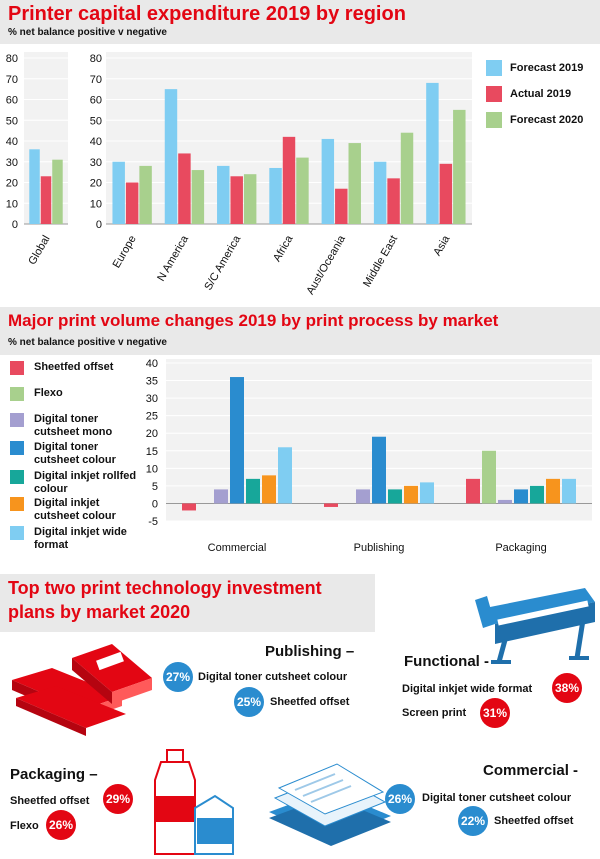  I want to click on commercial-pct-2: 22%, so click(473, 821).